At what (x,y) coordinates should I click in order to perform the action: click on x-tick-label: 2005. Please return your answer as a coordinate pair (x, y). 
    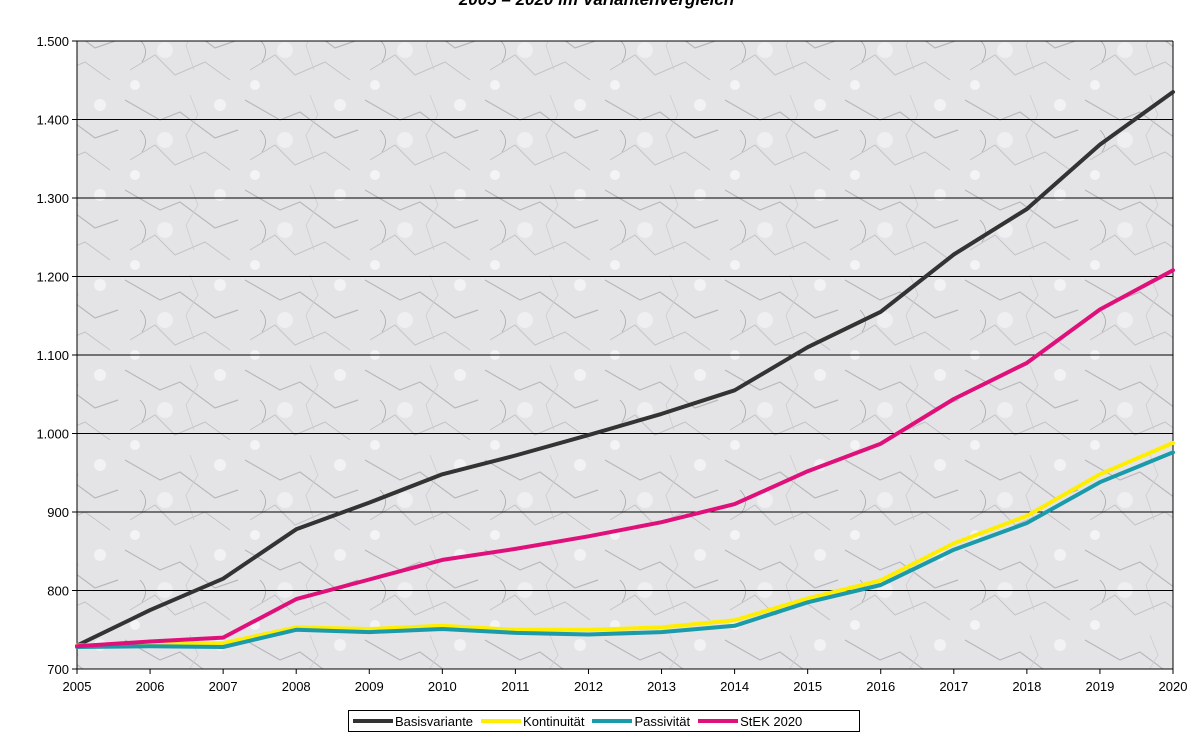
    Looking at the image, I should click on (77, 686).